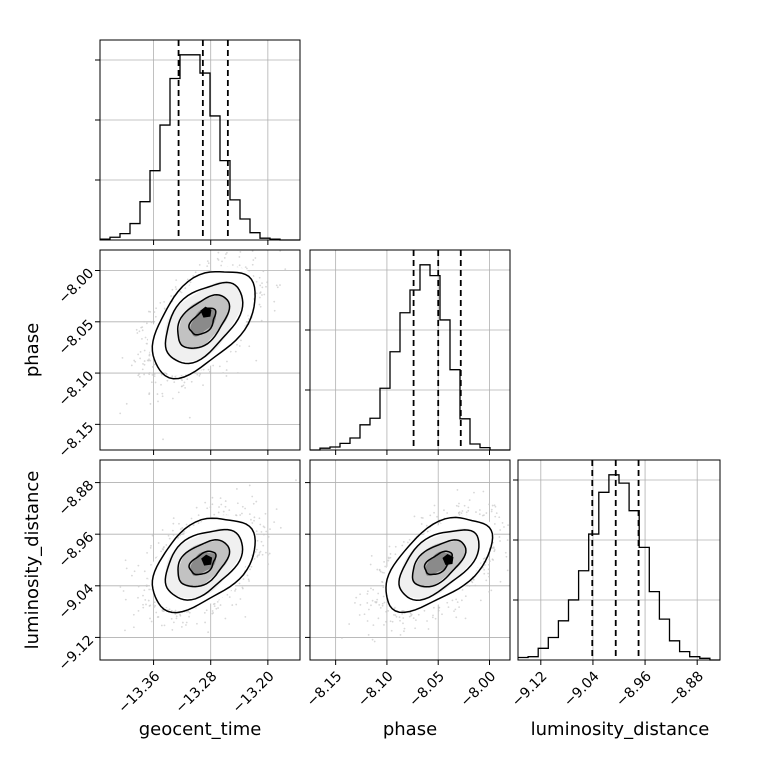 The image size is (760, 764). What do you see at coordinates (686, 689) in the screenshot?
I see `x-tick-label: −8.88` at bounding box center [686, 689].